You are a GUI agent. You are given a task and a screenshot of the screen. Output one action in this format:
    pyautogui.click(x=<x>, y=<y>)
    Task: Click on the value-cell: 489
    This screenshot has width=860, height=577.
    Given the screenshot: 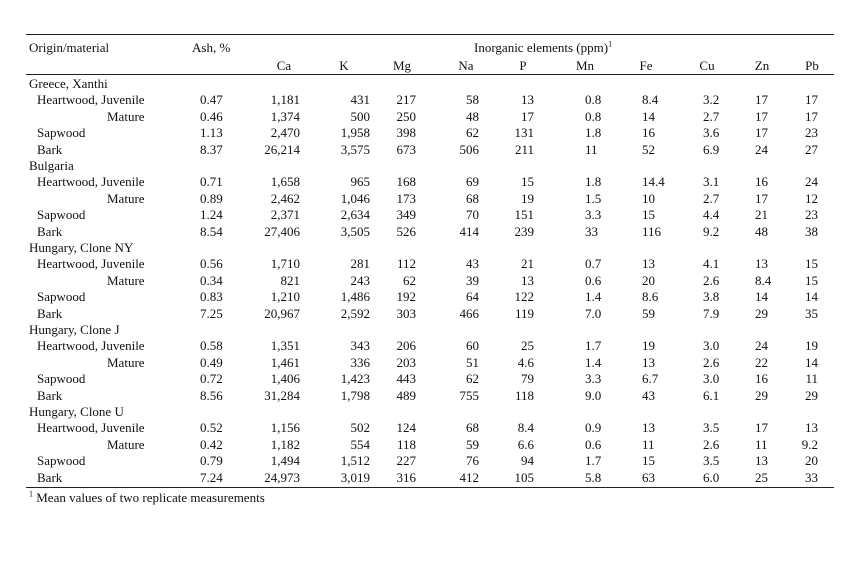 What is the action you would take?
    pyautogui.click(x=406, y=395)
    